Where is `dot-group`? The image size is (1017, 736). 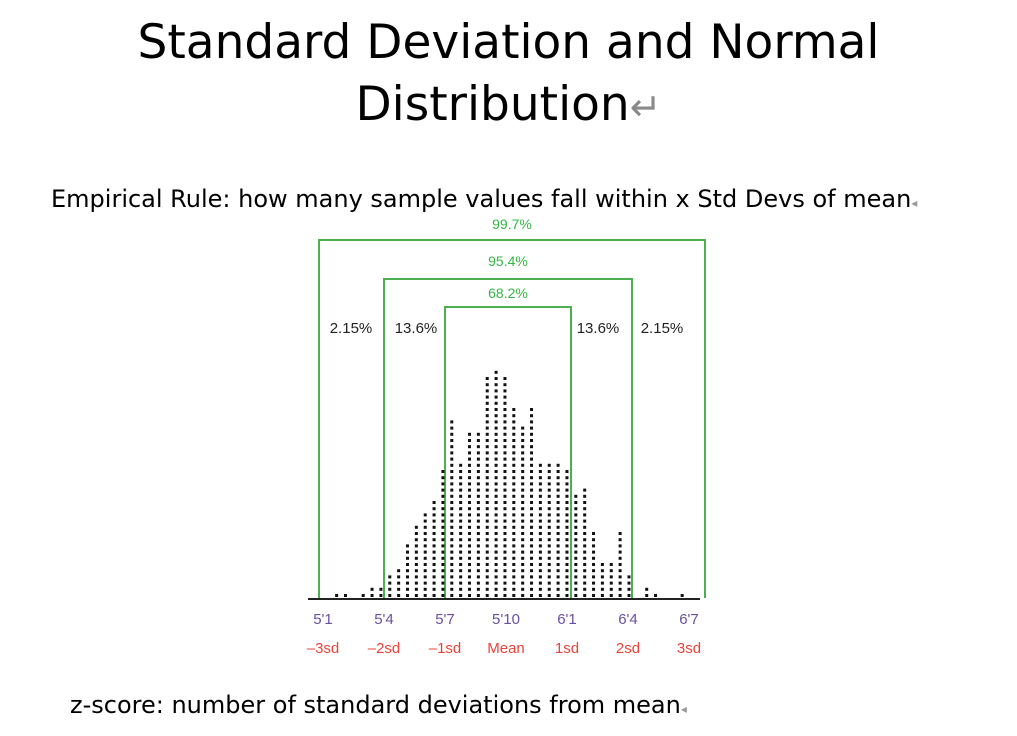 dot-group is located at coordinates (509, 483).